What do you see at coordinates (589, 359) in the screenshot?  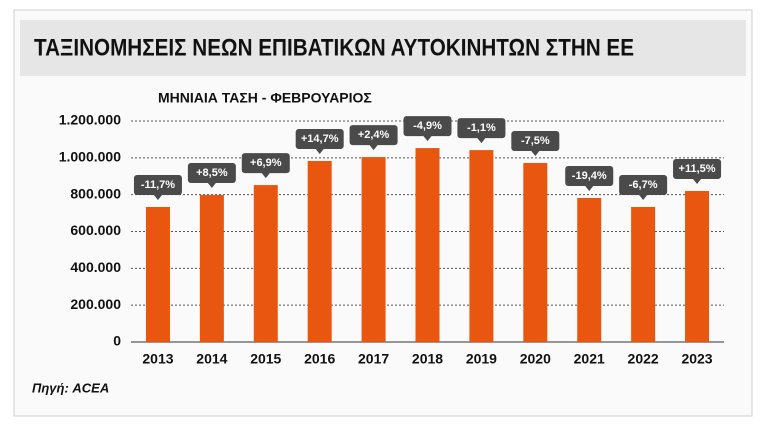 I see `x-tick-label: 2021` at bounding box center [589, 359].